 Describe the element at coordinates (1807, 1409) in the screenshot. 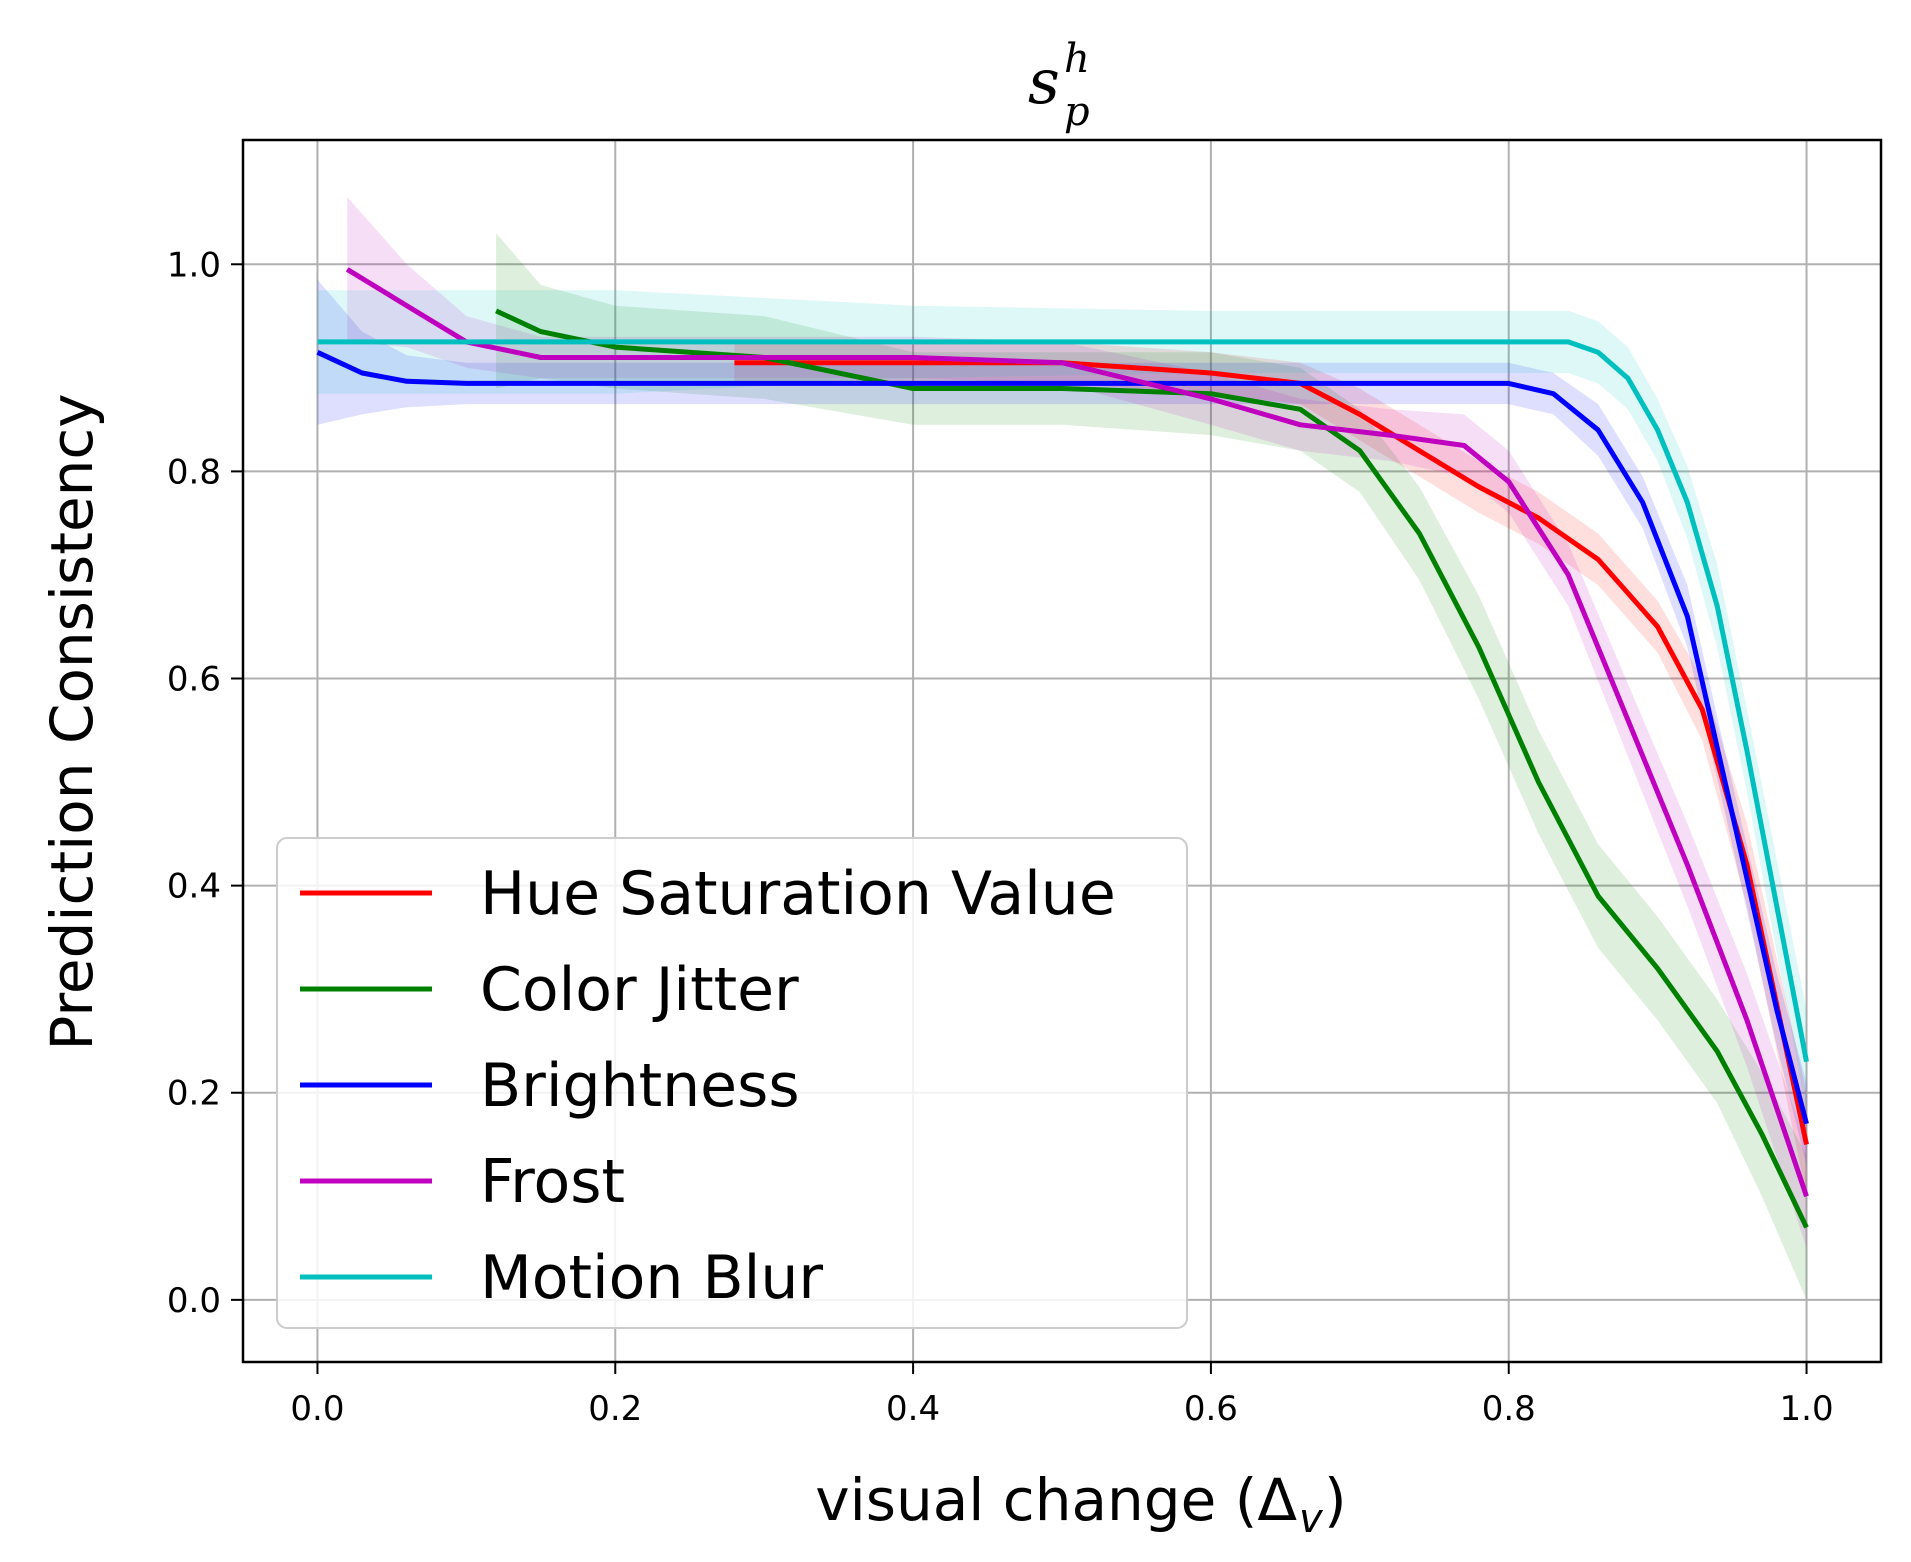

I see `x-tick-label: 1.0` at that location.